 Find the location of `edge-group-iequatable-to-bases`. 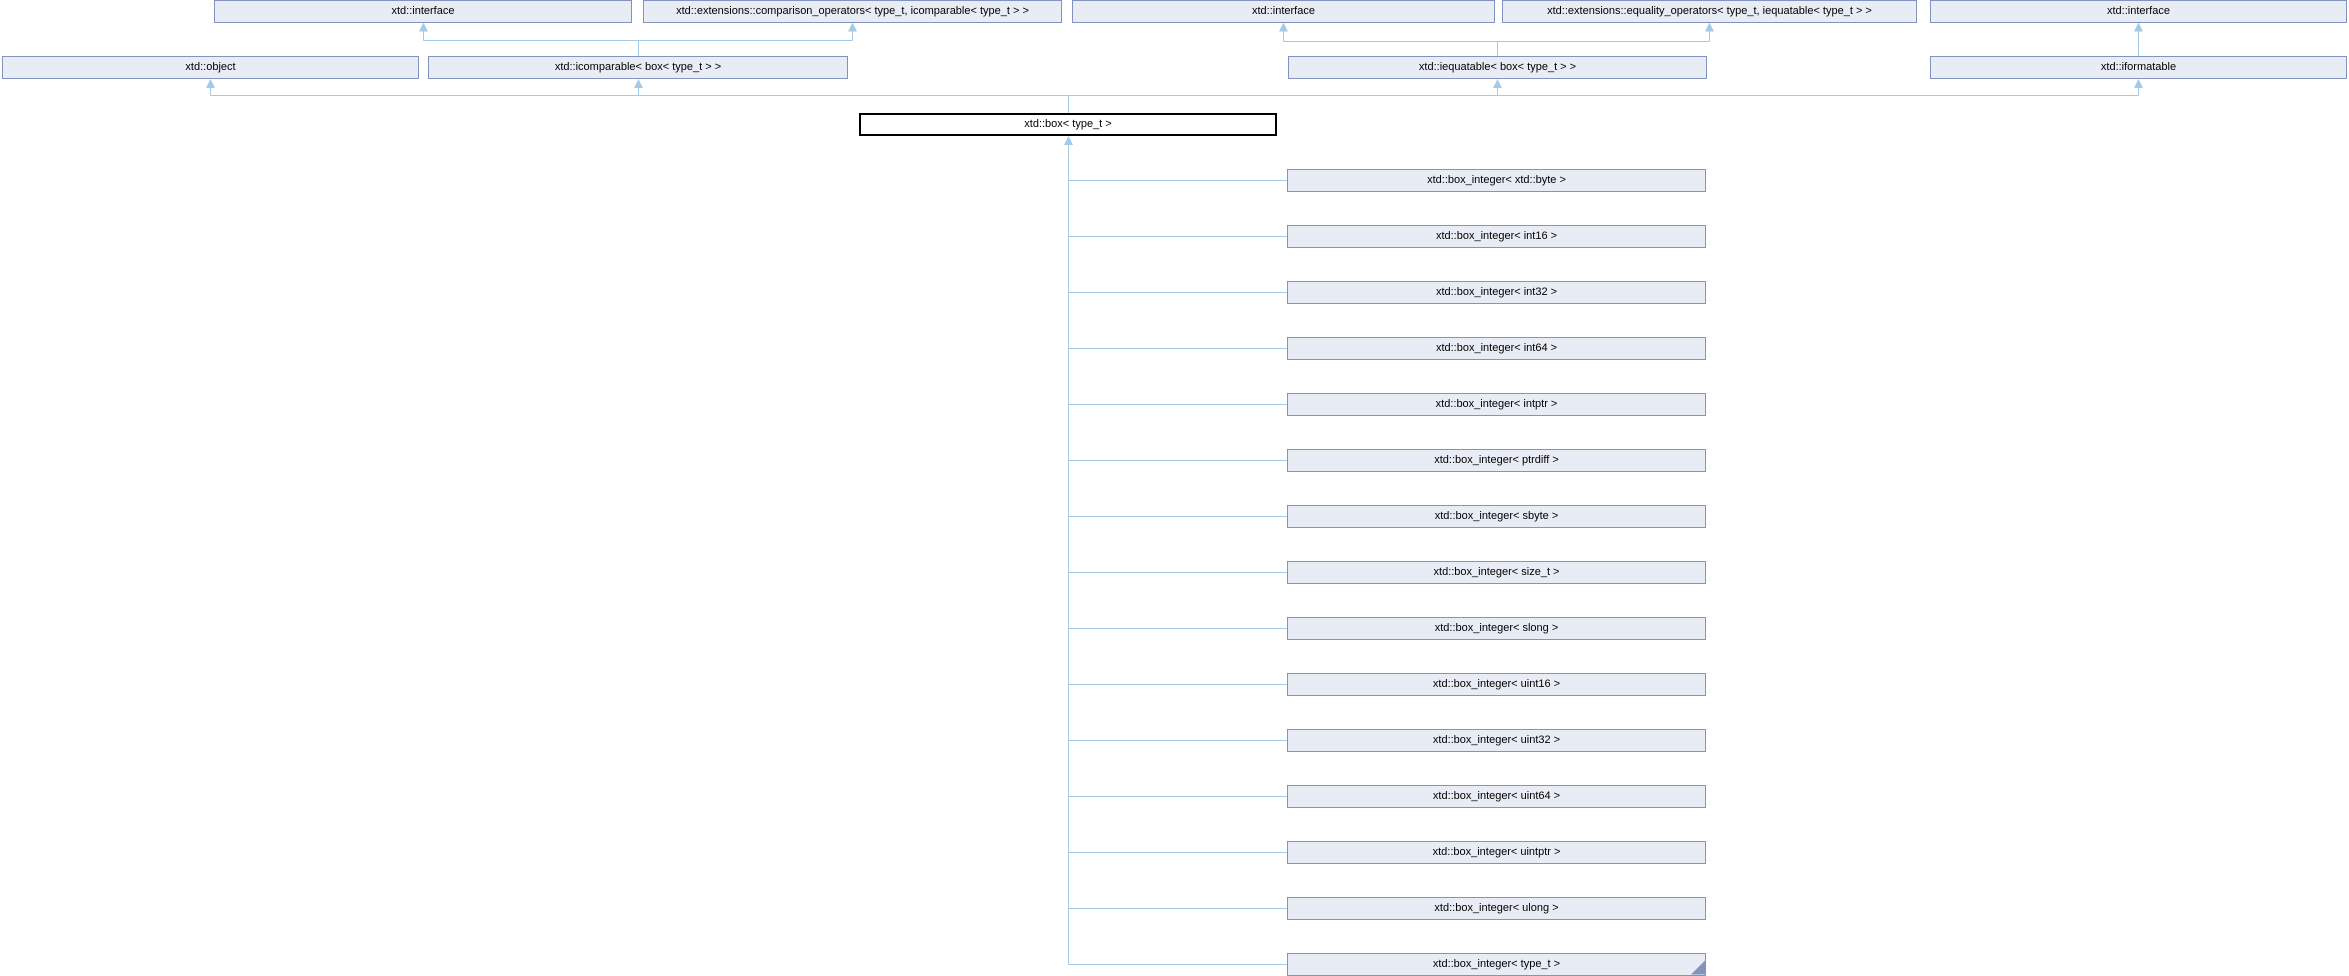

edge-group-iequatable-to-bases is located at coordinates (1496, 39).